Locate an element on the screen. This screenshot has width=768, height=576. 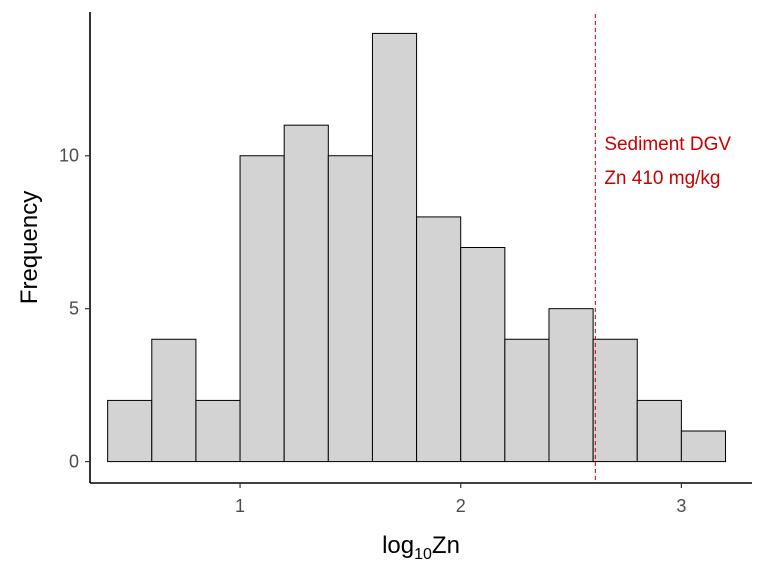
x-axis-title-base: log is located at coordinates (398, 545).